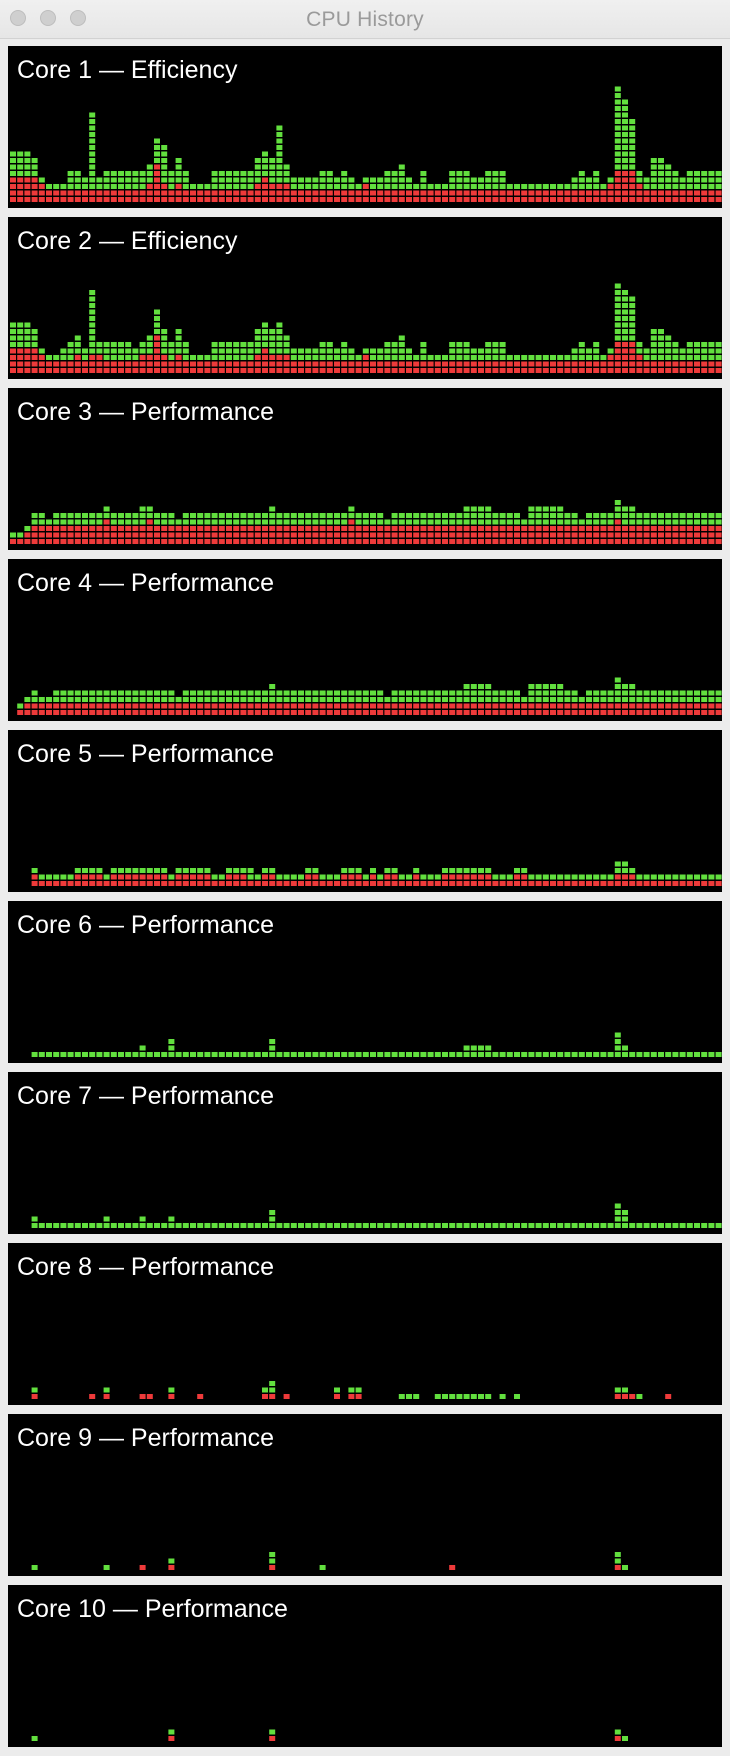 Image resolution: width=730 pixels, height=1756 pixels. What do you see at coordinates (18, 18) in the screenshot?
I see `close-button` at bounding box center [18, 18].